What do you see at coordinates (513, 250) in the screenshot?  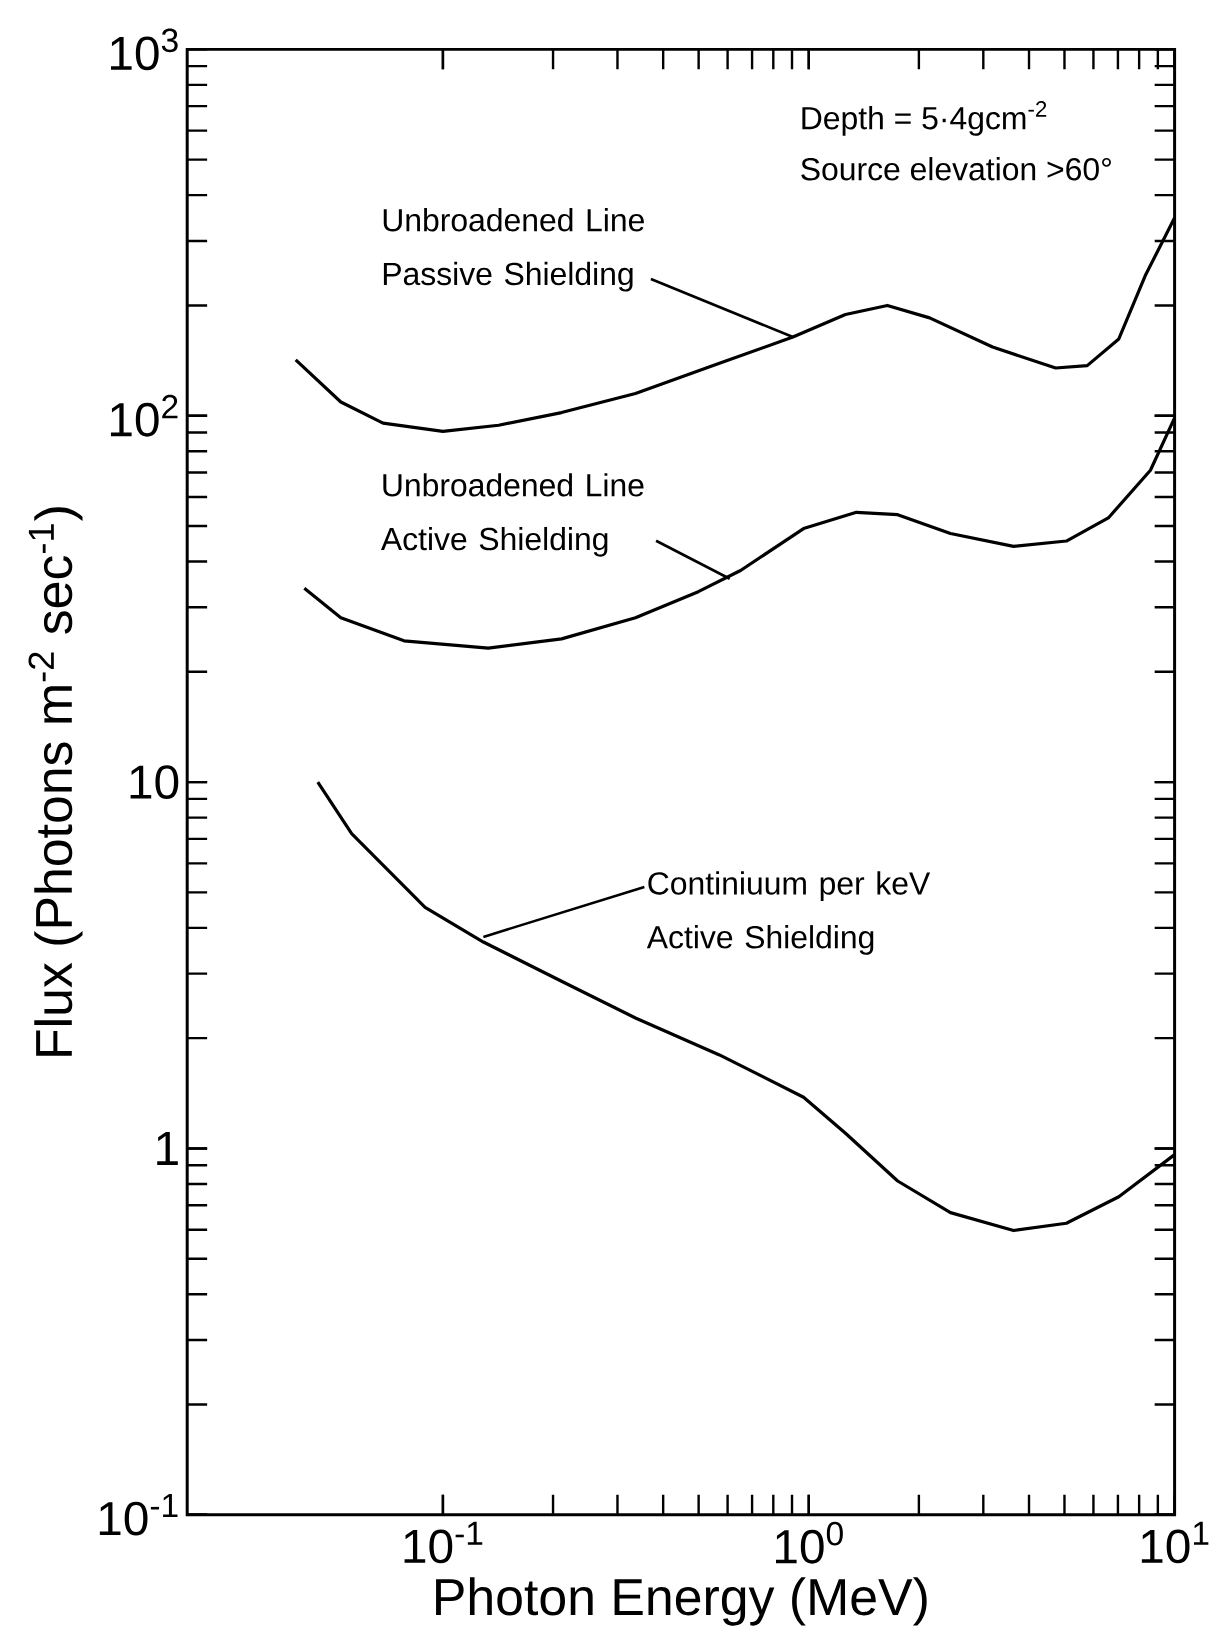 I see `annotation: Unbroadened Line Passive Shielding` at bounding box center [513, 250].